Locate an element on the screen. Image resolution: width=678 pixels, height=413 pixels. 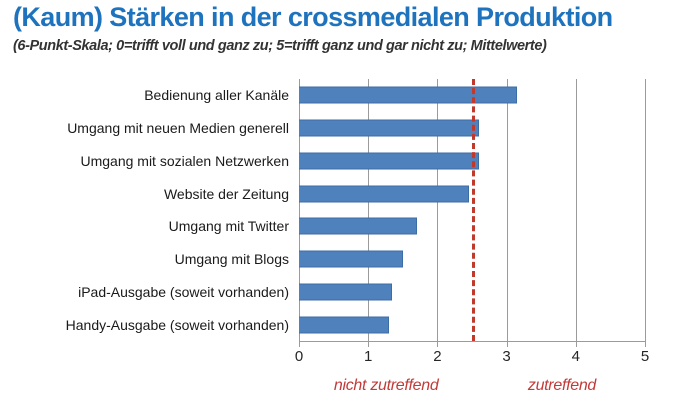
x-tick-label: 1 is located at coordinates (368, 356).